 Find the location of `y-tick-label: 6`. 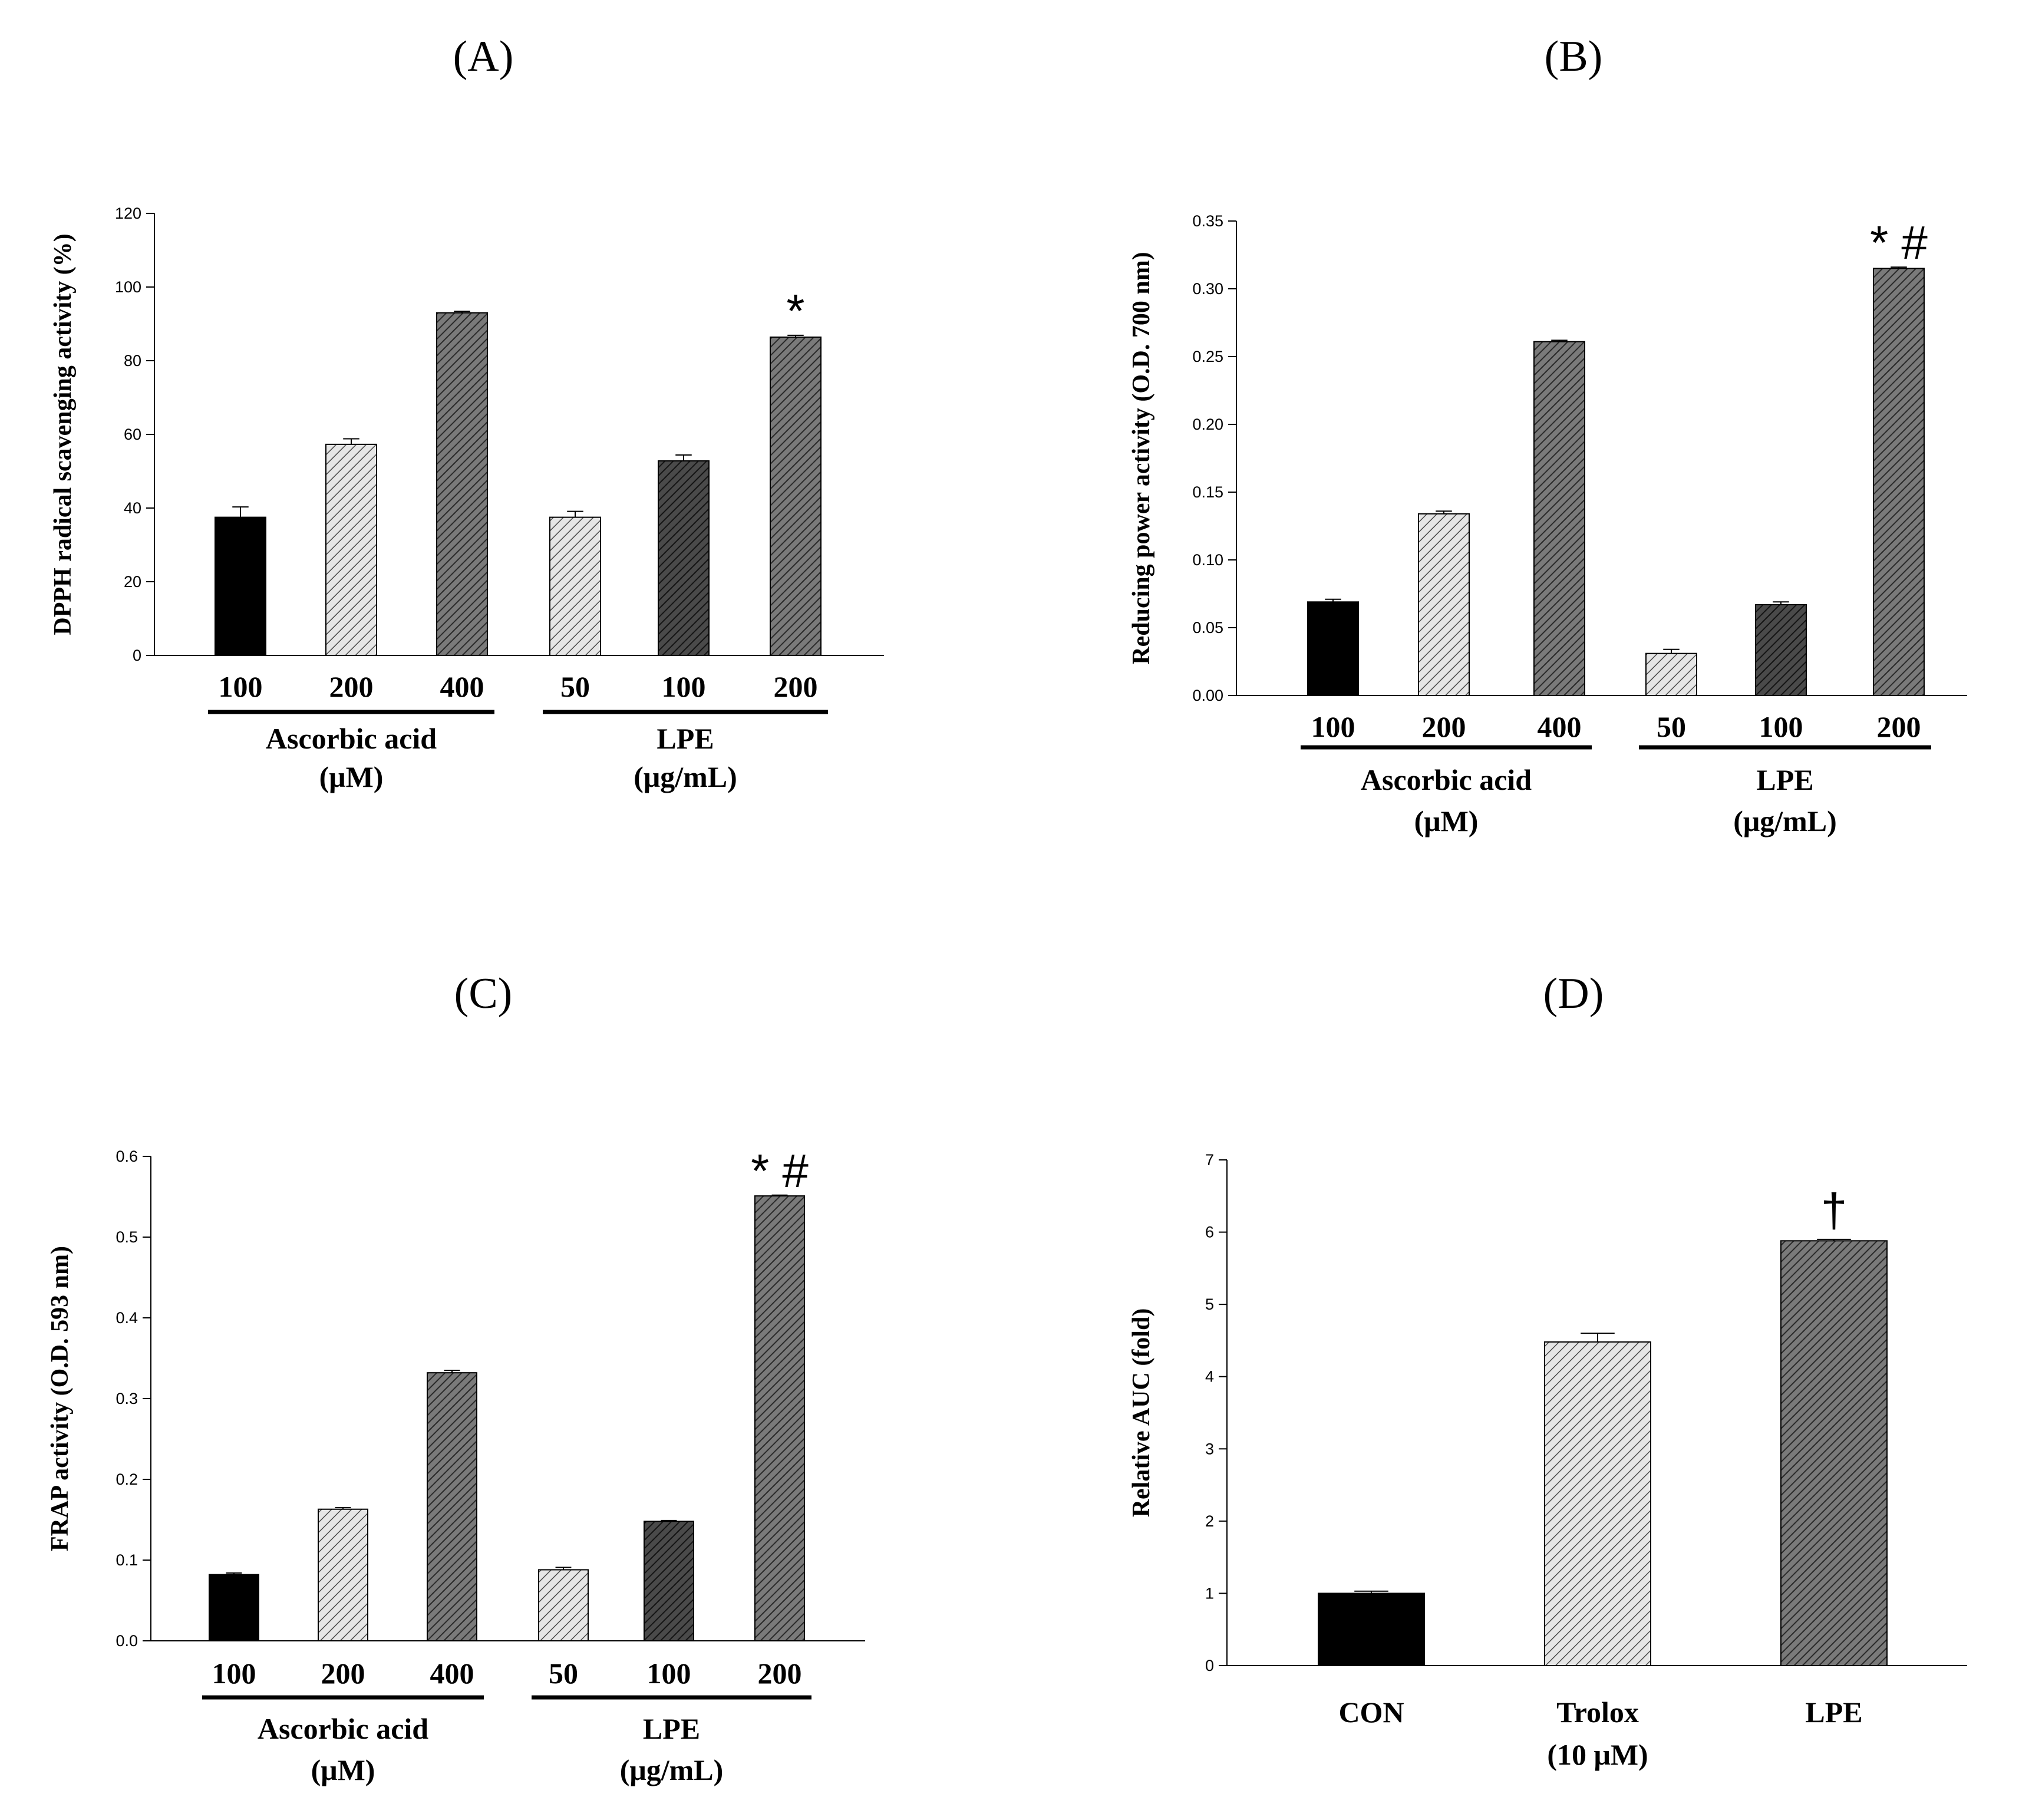

y-tick-label: 6 is located at coordinates (1209, 1232).